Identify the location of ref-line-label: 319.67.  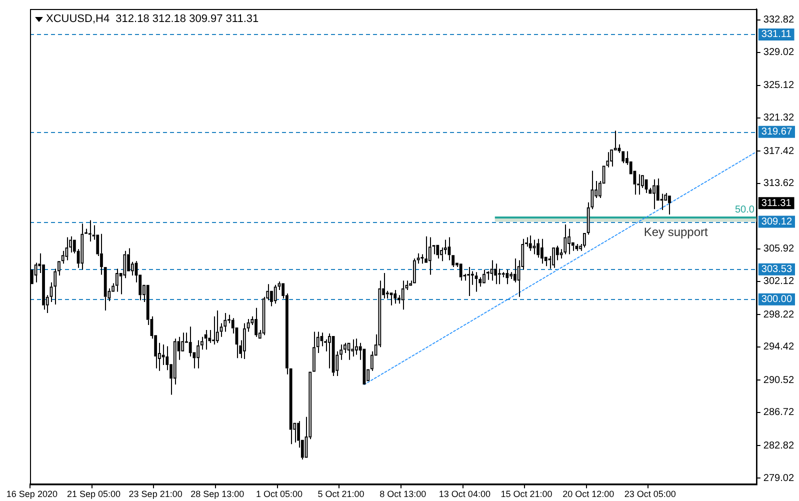
(776, 132).